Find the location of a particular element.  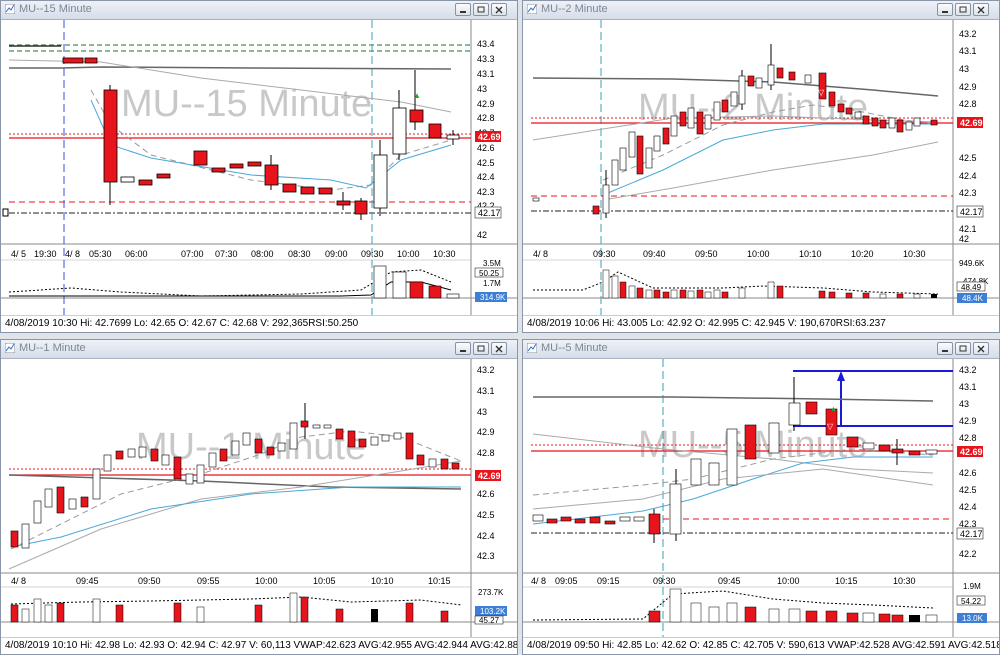

last-price-tag is located at coordinates (488, 136).